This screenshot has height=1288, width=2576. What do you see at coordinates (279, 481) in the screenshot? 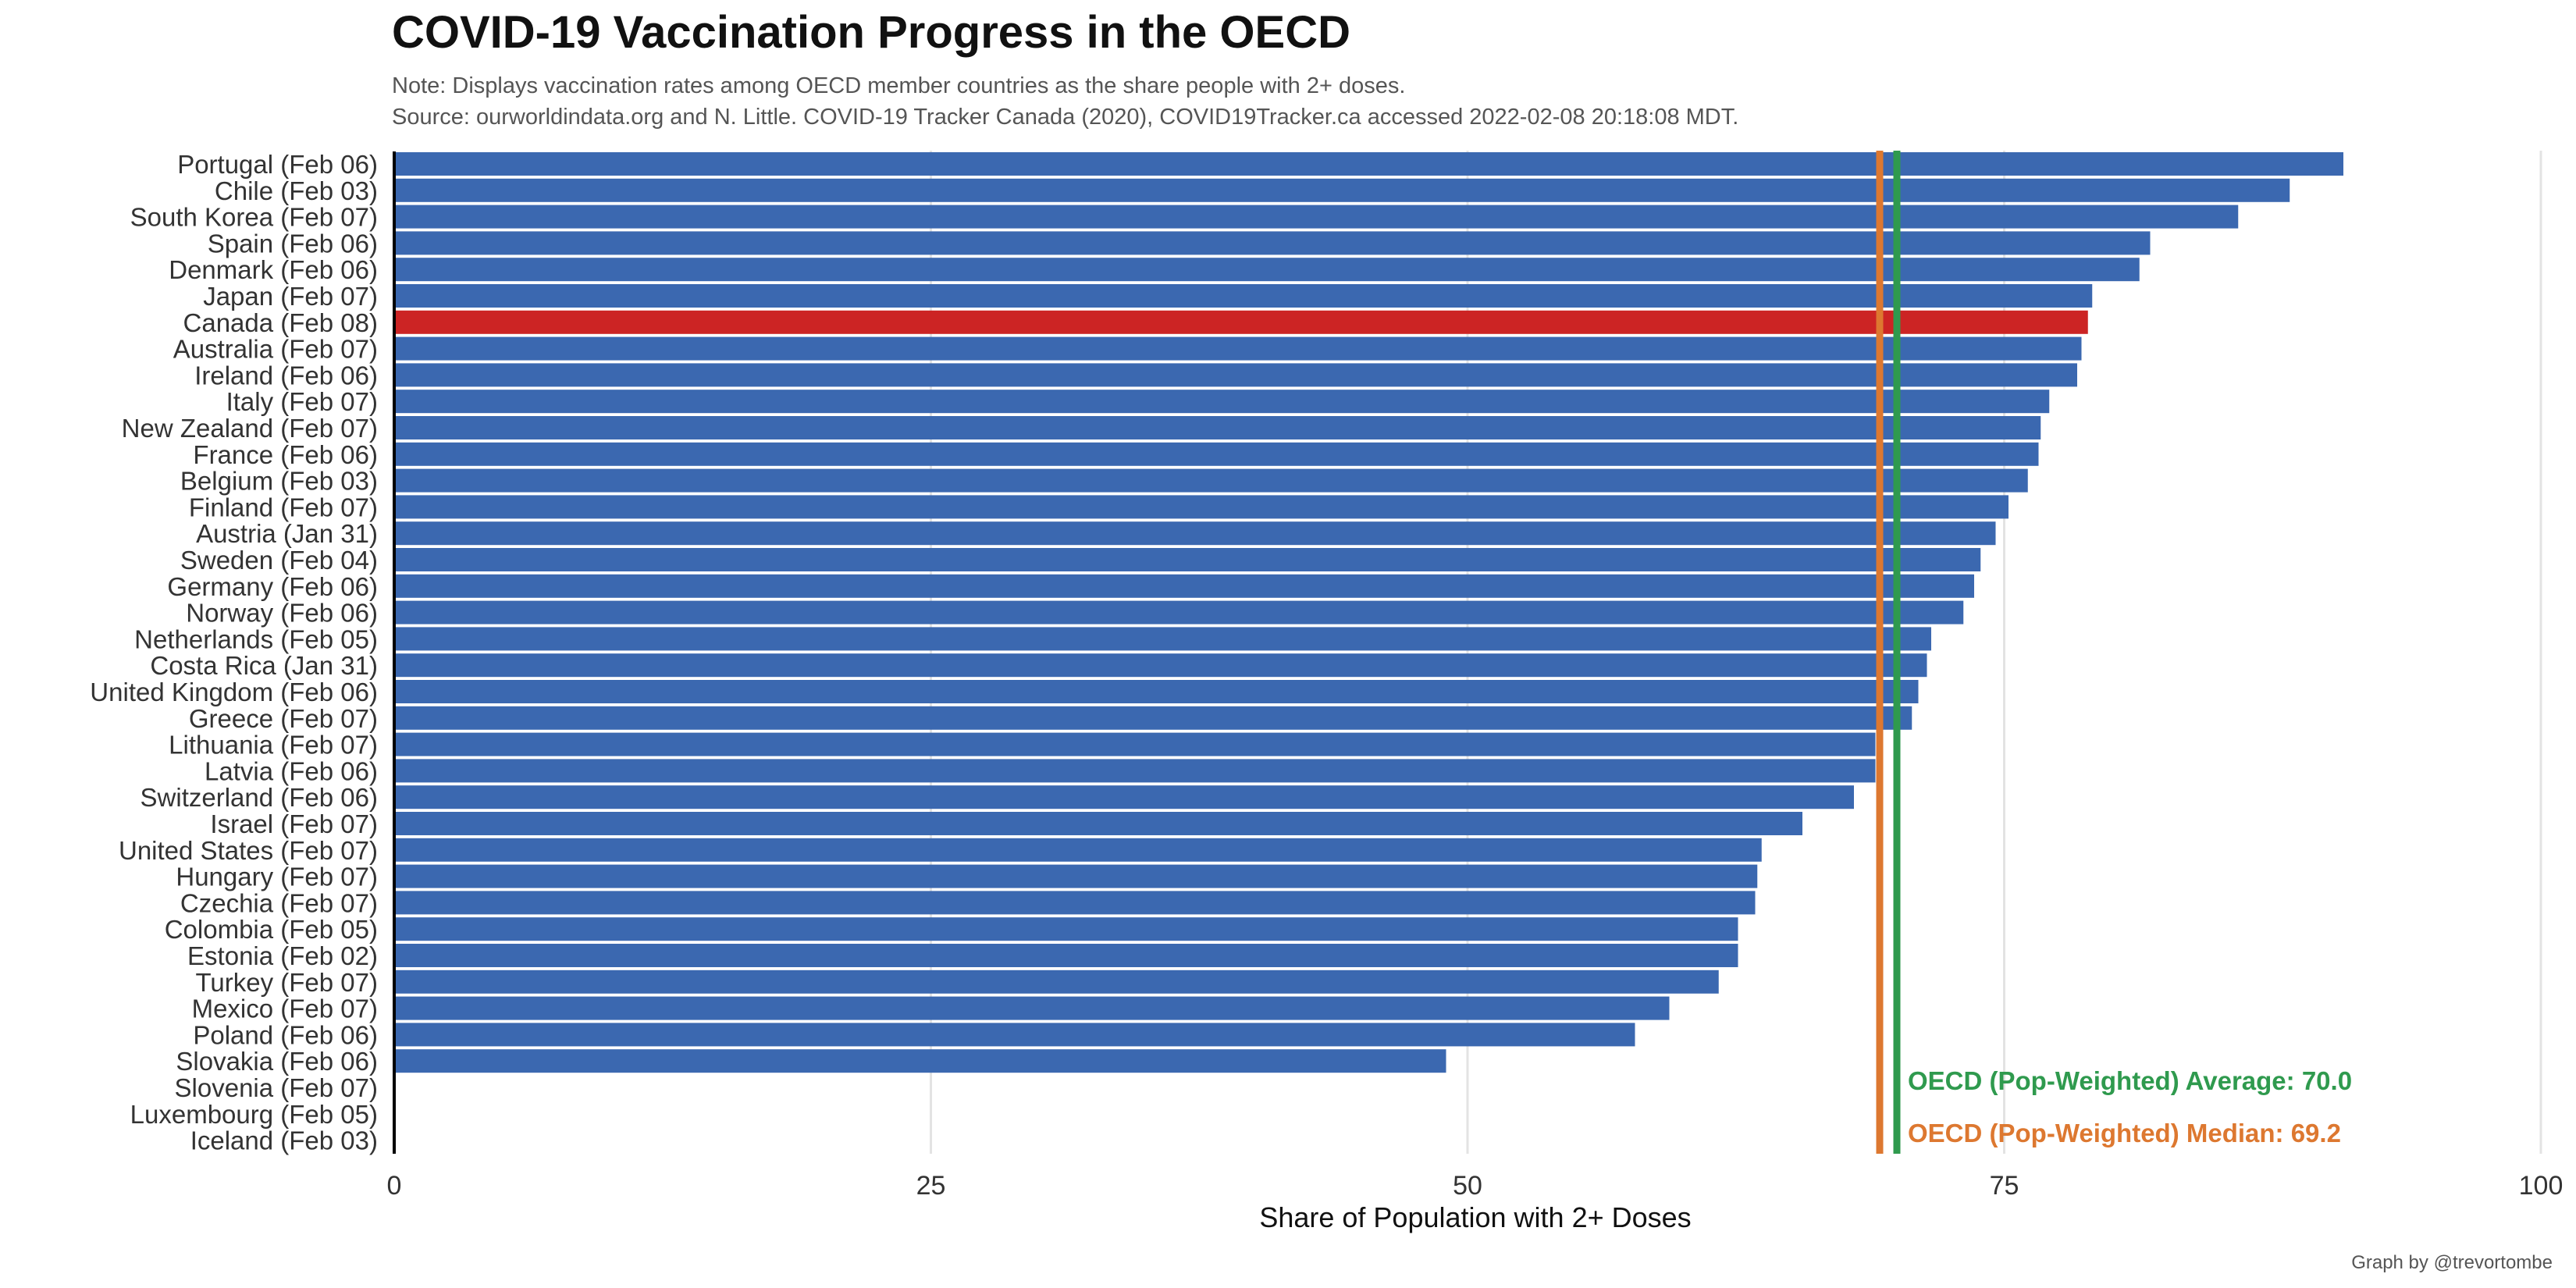
I see `category-label: Belgium (Feb 03)` at bounding box center [279, 481].